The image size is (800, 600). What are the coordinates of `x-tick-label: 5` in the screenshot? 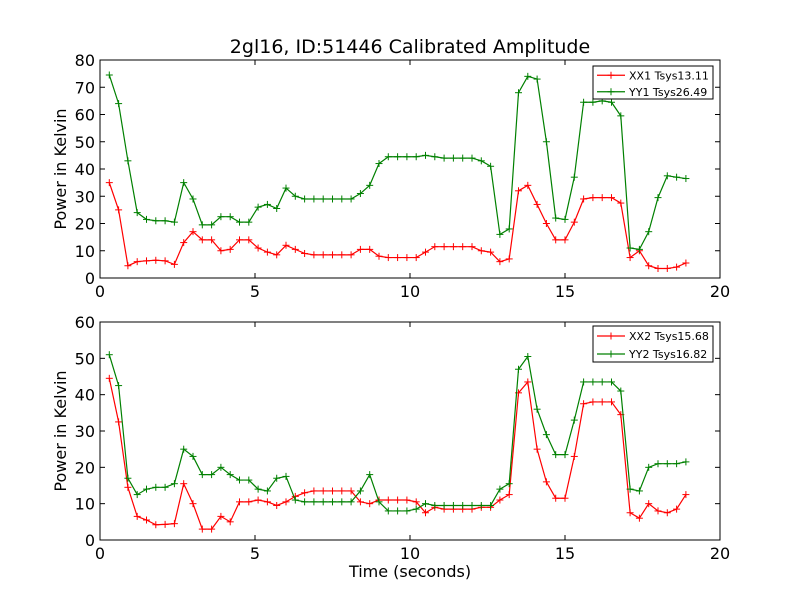 It's located at (255, 291).